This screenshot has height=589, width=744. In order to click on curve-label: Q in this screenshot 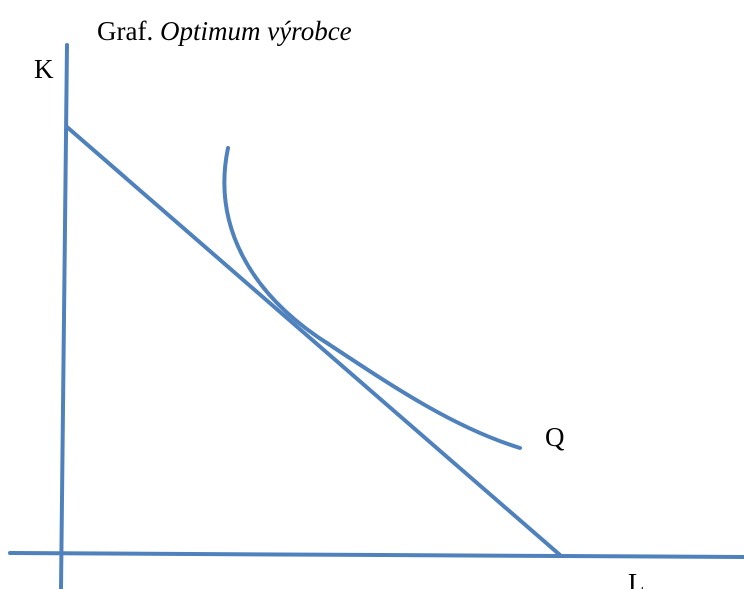, I will do `click(555, 437)`.